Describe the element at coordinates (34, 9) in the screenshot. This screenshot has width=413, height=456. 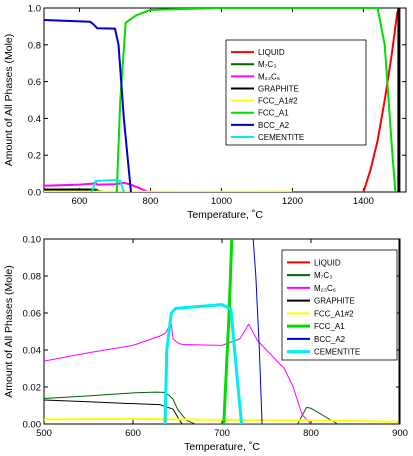
I see `y-tick-label: 1.0` at that location.